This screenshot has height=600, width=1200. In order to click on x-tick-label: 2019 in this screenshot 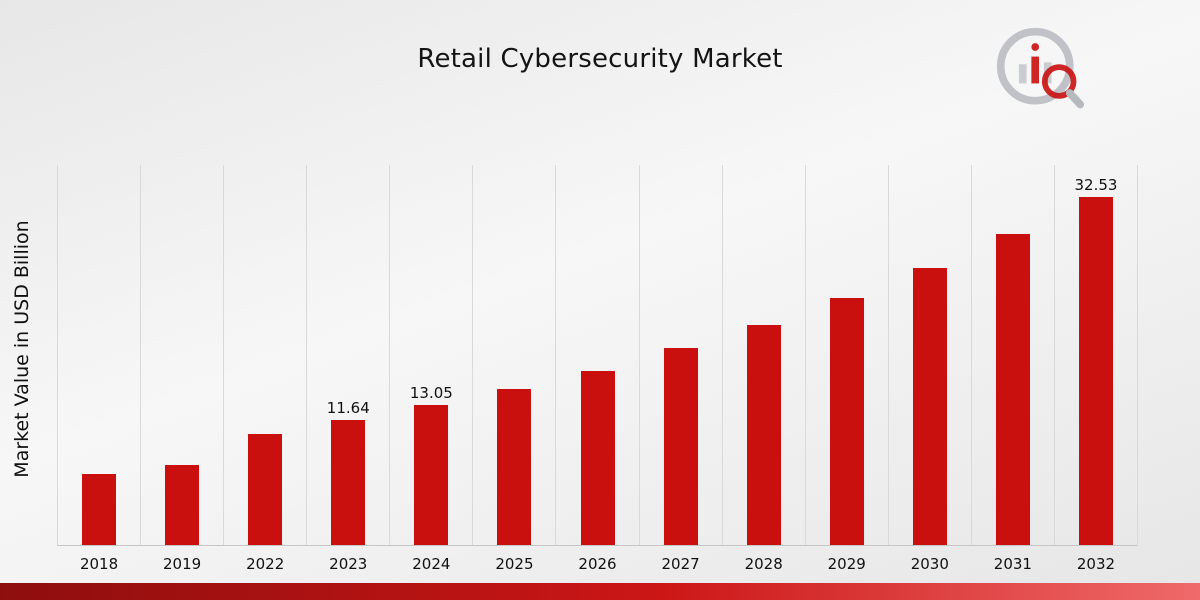, I will do `click(182, 564)`.